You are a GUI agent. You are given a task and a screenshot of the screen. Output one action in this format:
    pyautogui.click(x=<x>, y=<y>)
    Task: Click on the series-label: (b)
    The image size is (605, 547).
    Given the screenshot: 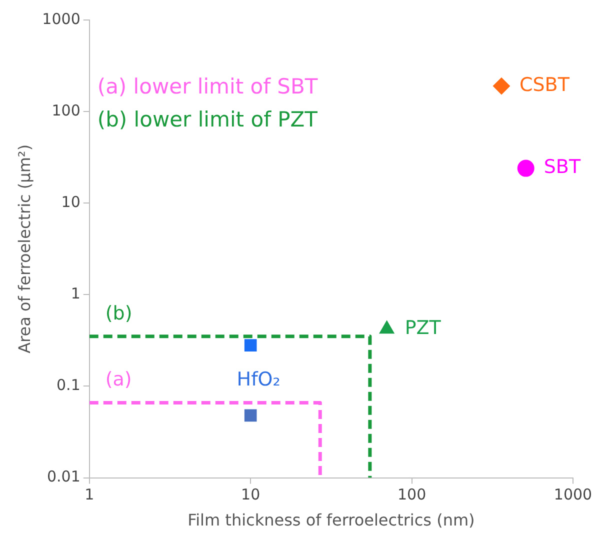 What is the action you would take?
    pyautogui.click(x=118, y=313)
    